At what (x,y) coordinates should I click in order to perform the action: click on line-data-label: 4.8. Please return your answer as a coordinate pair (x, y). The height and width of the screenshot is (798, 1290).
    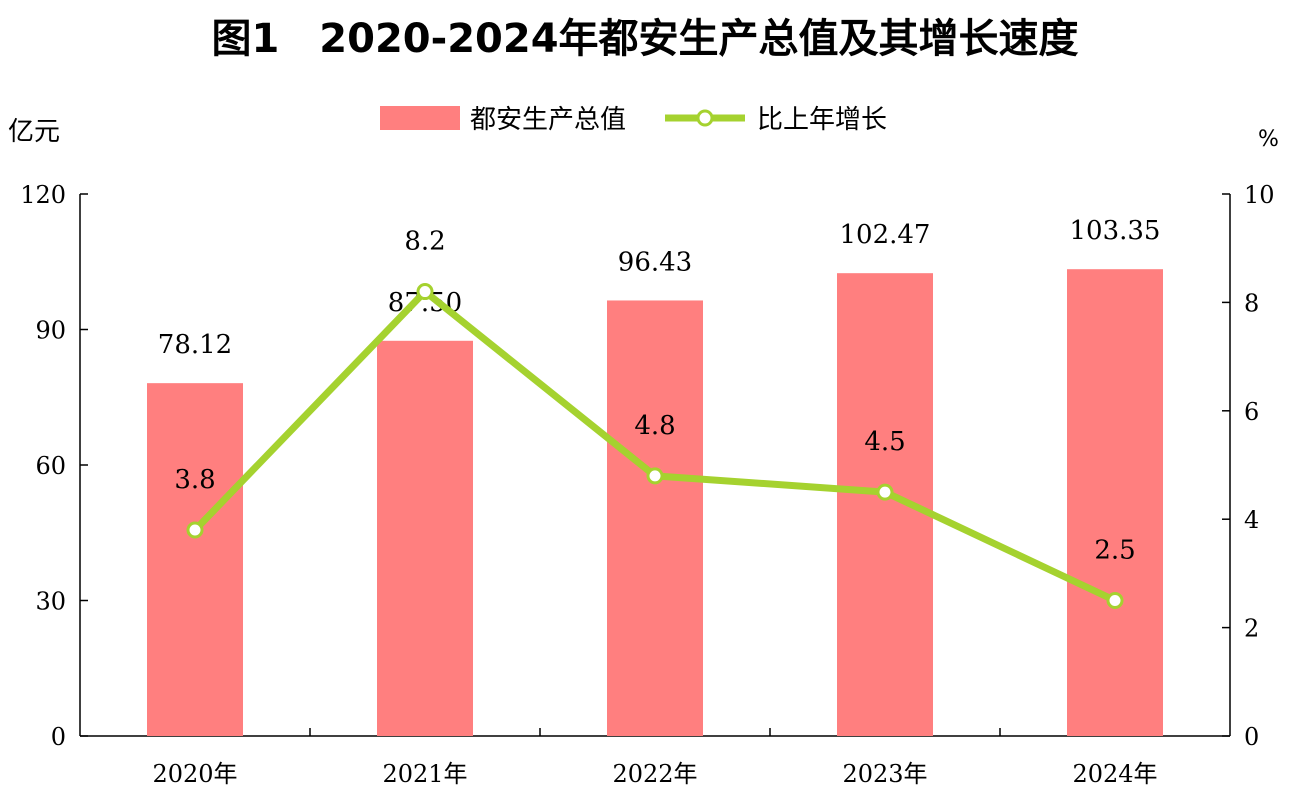
    Looking at the image, I should click on (654, 426).